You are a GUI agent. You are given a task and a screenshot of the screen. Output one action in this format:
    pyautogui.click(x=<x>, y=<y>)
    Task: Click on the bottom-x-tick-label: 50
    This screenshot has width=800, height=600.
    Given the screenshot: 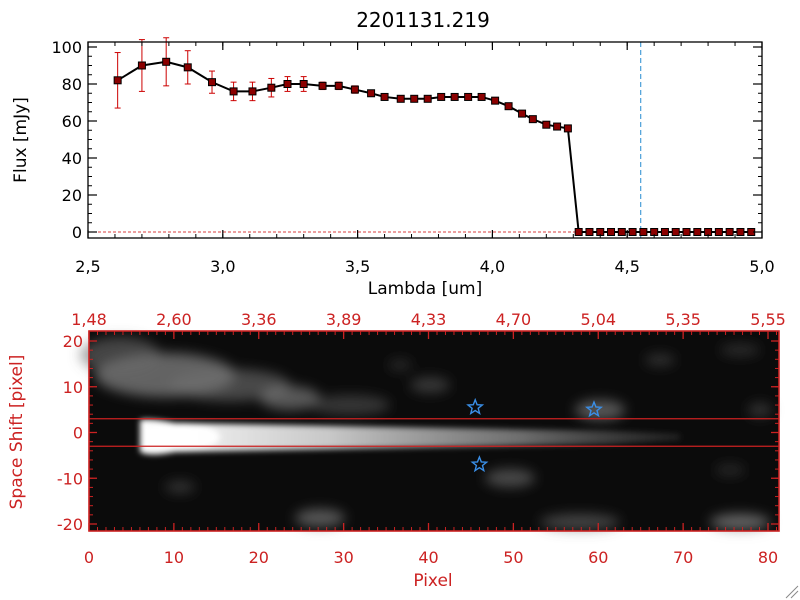 What is the action you would take?
    pyautogui.click(x=513, y=557)
    